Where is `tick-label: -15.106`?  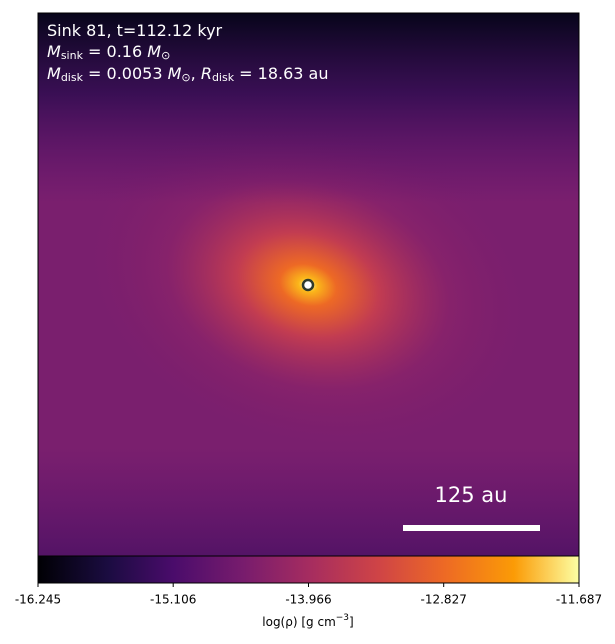
tick-label: -15.106 is located at coordinates (173, 600).